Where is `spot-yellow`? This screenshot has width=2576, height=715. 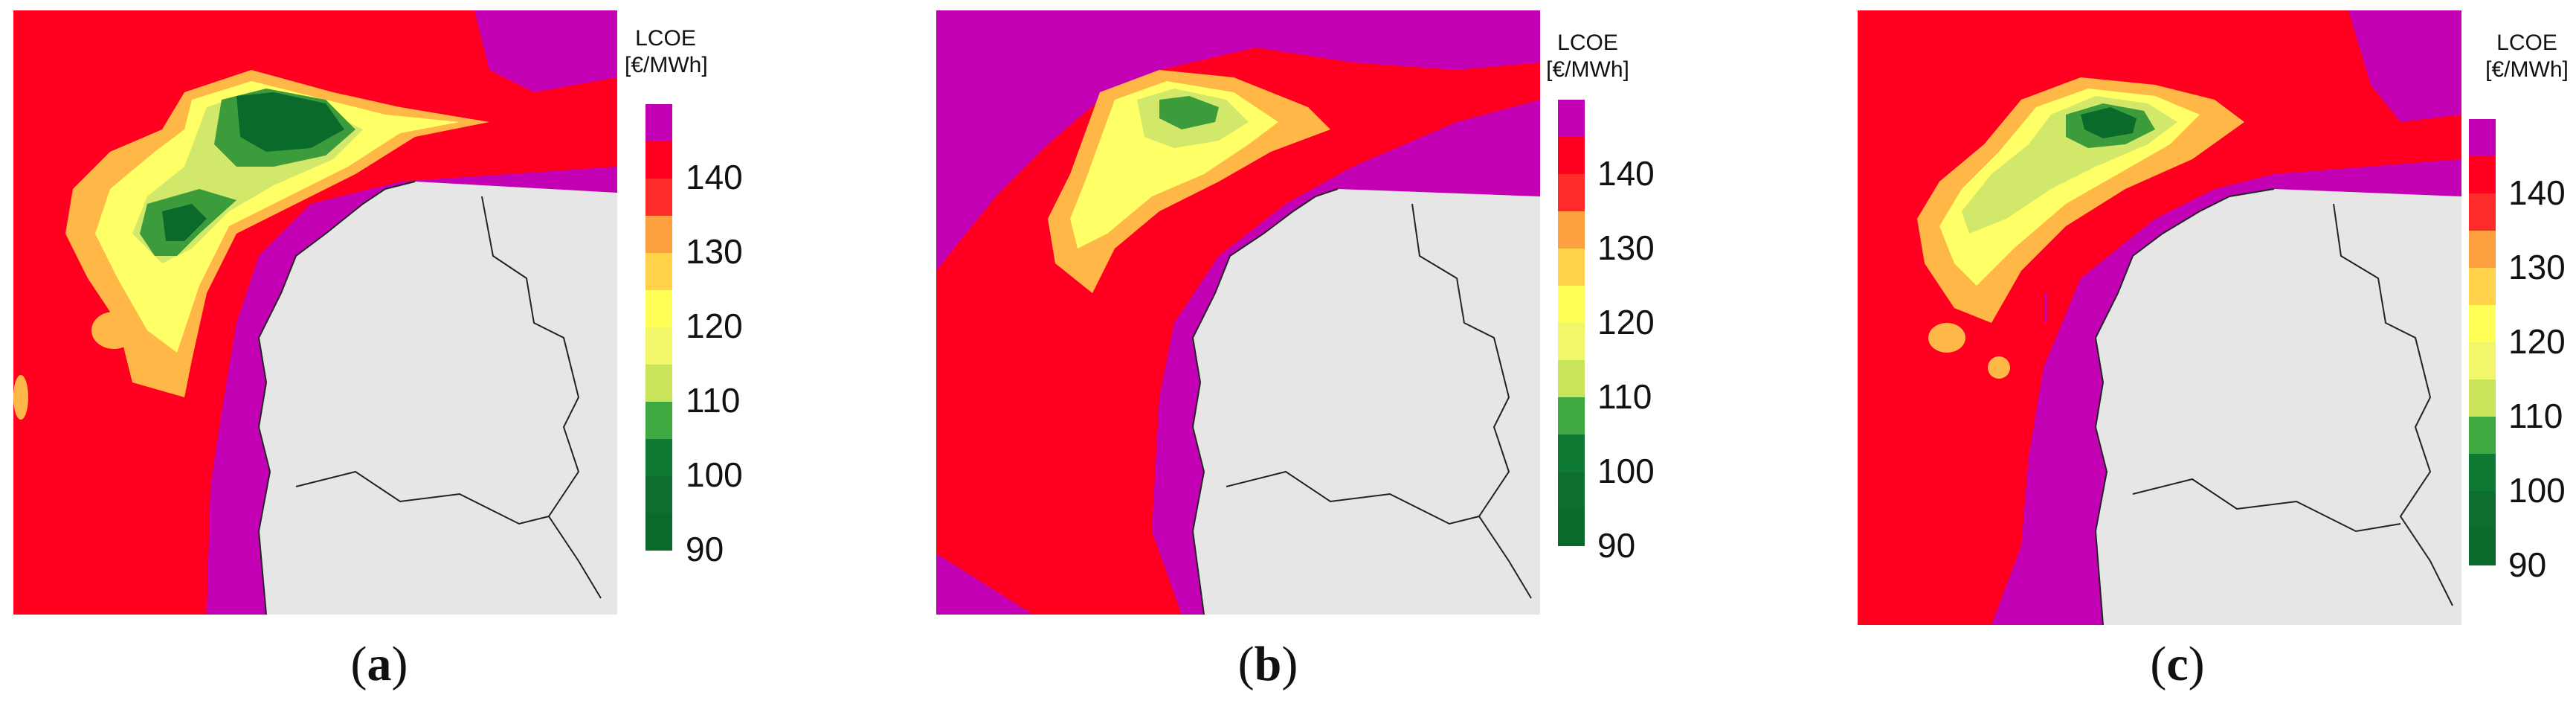 spot-yellow is located at coordinates (113, 330).